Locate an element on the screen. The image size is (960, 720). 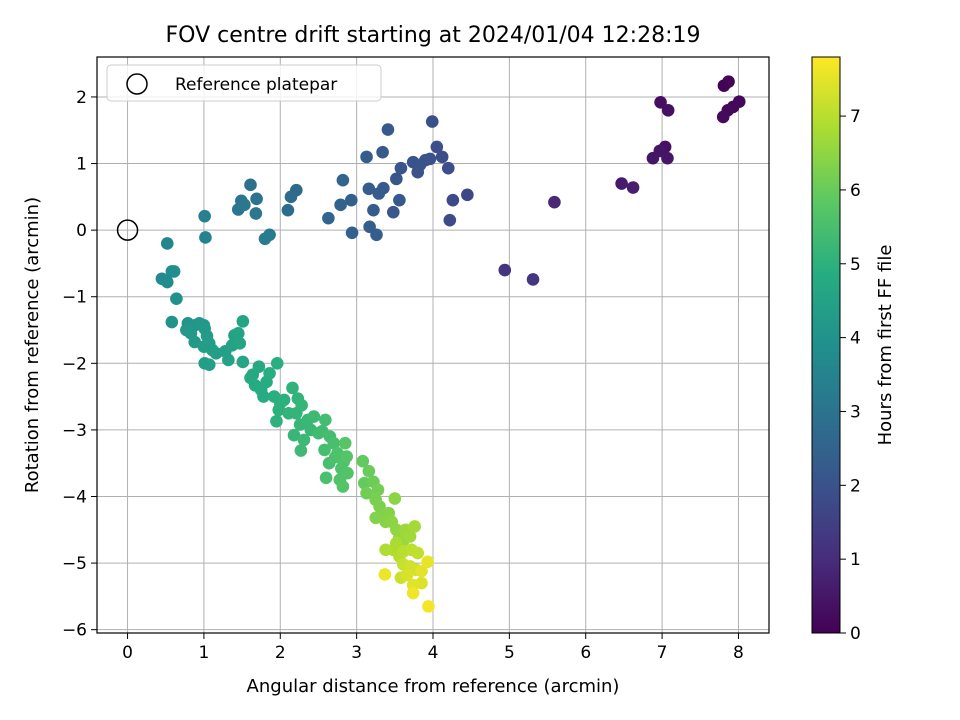
y-axis-ticks: −6 −5 −4 −3 −2 −1 0 1 2 is located at coordinates (79, 364).